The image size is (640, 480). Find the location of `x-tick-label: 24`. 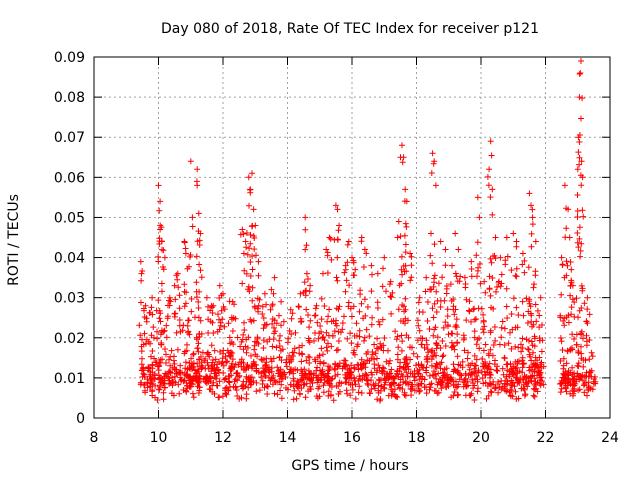

x-tick-label: 24 is located at coordinates (610, 438).